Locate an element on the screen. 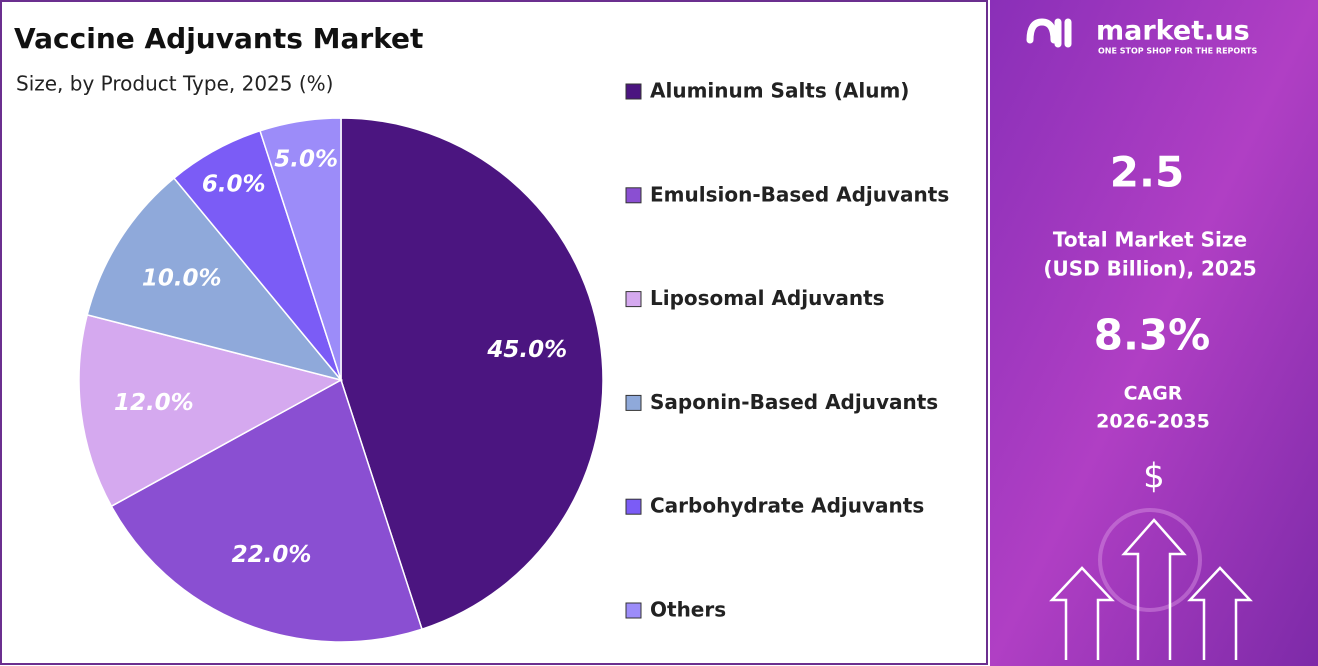  tagline: ONE STOP SHOP FOR THE REPORTS is located at coordinates (1177, 51).